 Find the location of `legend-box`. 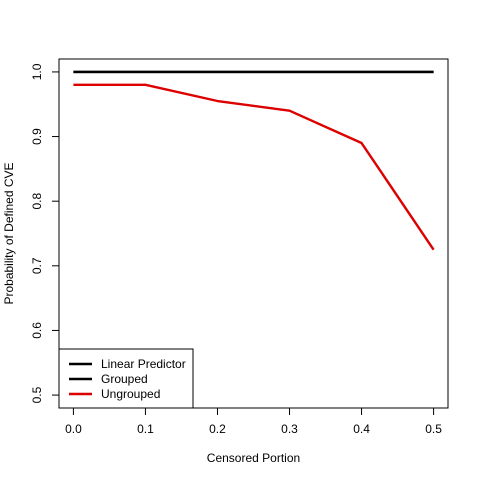

legend-box is located at coordinates (126, 378).